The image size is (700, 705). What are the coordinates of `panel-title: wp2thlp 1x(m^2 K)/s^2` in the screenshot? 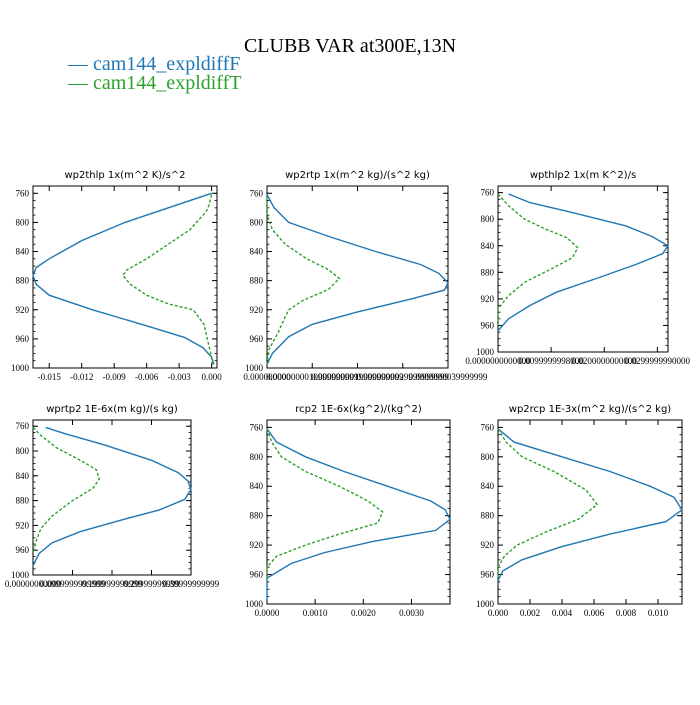 It's located at (124, 175).